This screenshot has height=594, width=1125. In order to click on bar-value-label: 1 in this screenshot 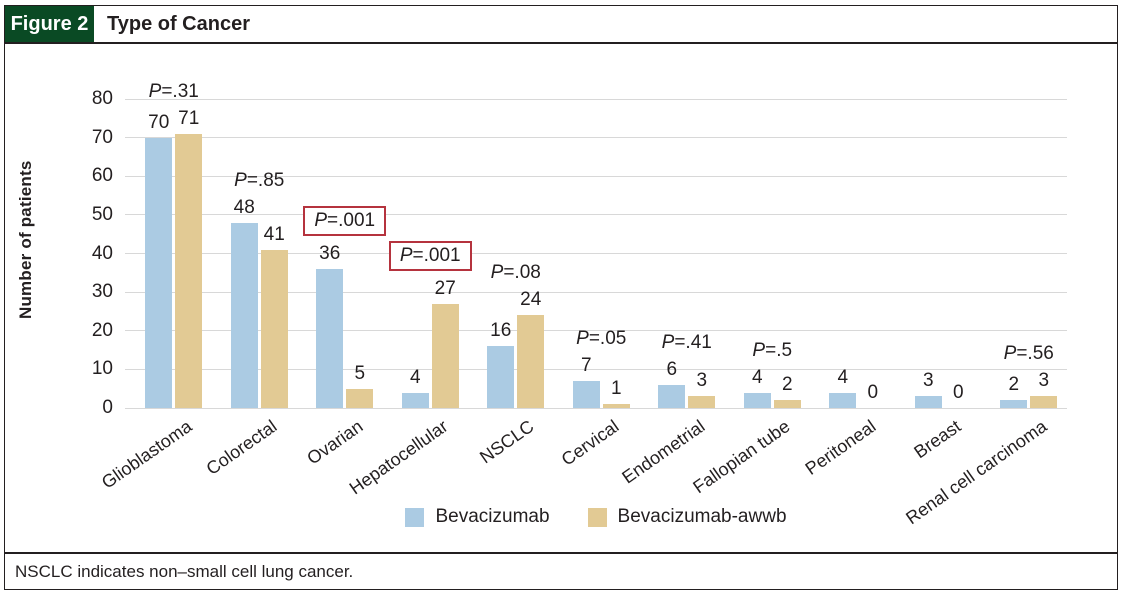, I will do `click(616, 389)`.